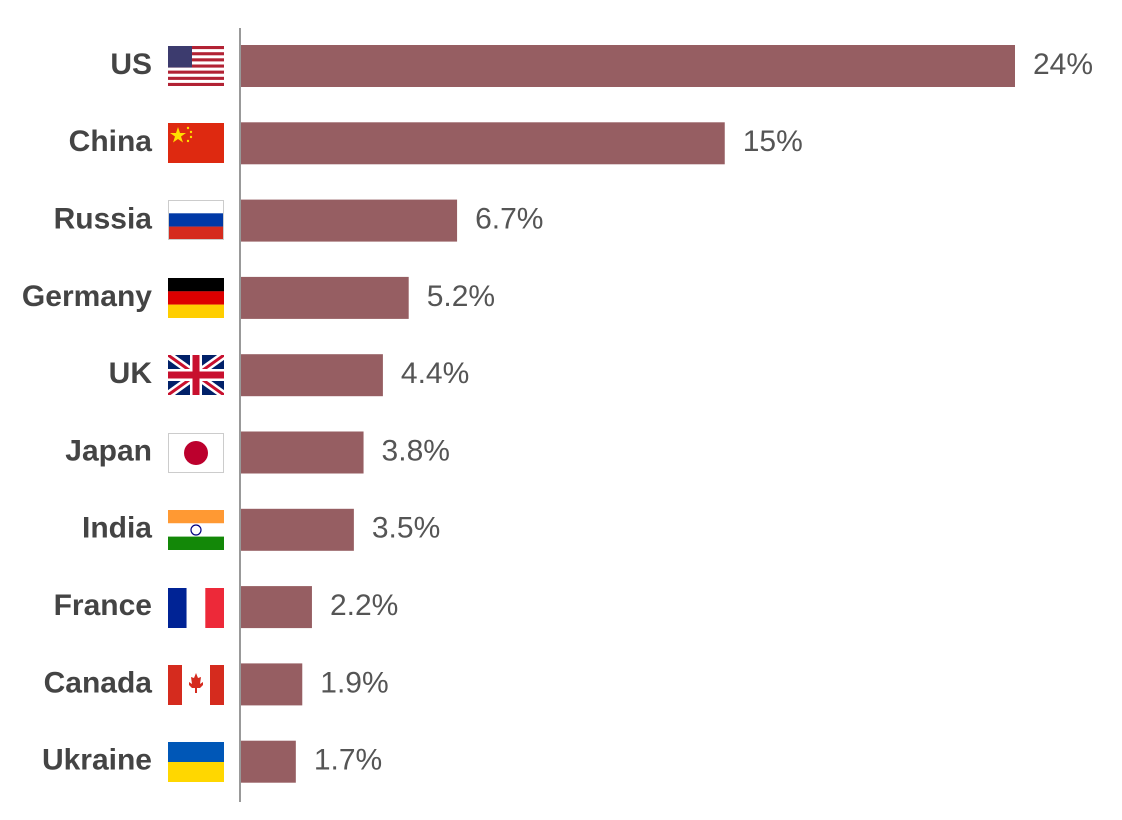 This screenshot has width=1122, height=820. I want to click on value-label: 1.9%, so click(354, 682).